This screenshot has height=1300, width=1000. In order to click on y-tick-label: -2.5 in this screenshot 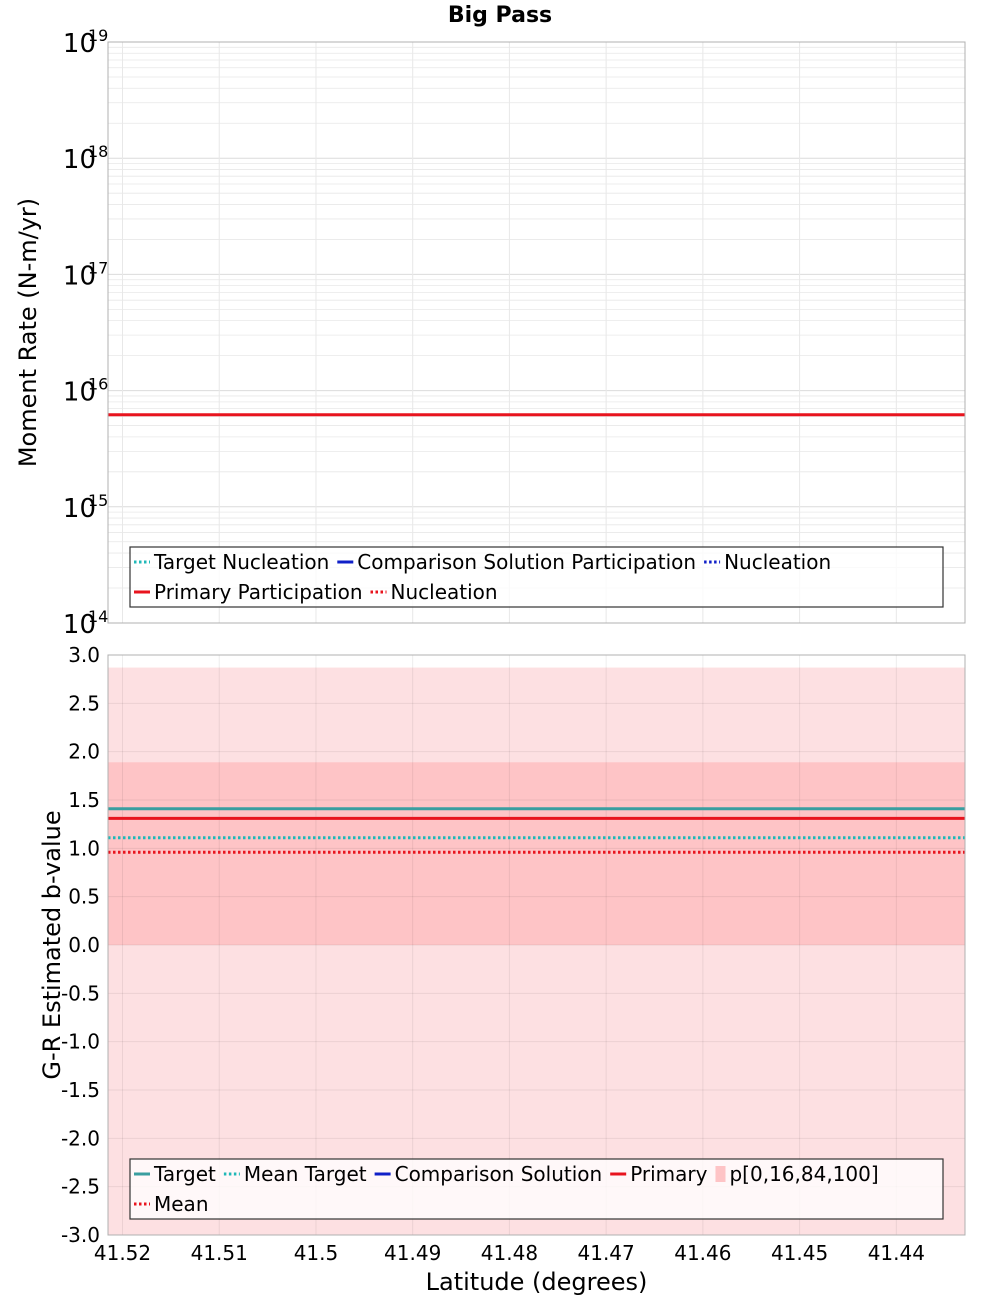, I will do `click(80, 1187)`.